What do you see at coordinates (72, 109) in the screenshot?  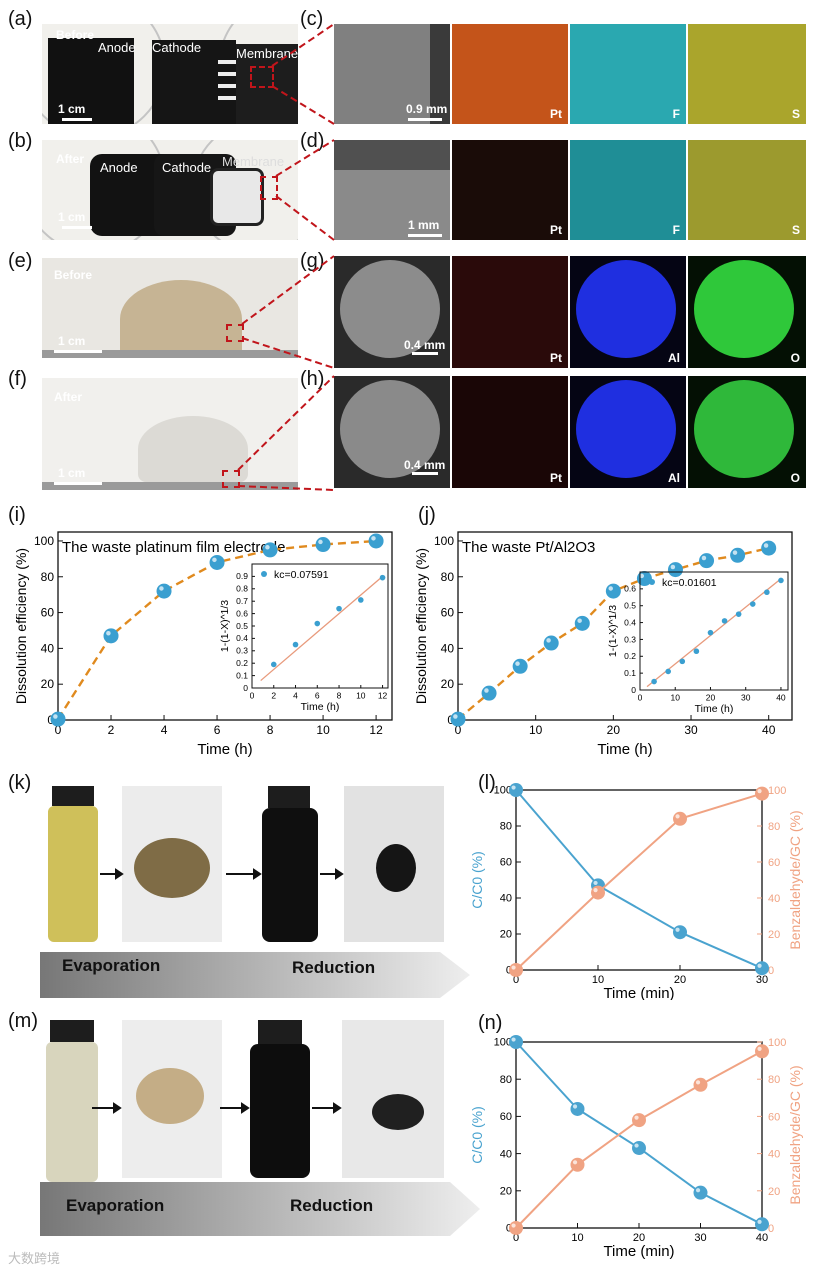 I see `scale-label: 1 cm` at bounding box center [72, 109].